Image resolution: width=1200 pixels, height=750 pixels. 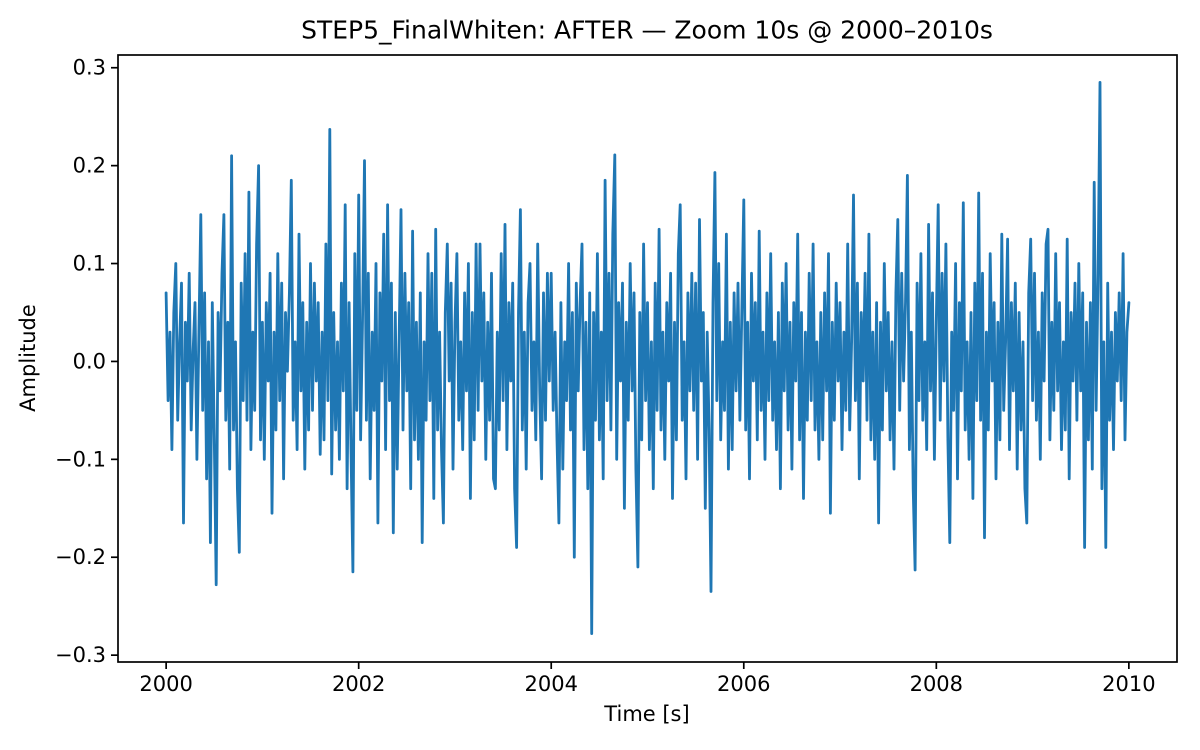 I want to click on x-tick-label: 2006, so click(x=743, y=684).